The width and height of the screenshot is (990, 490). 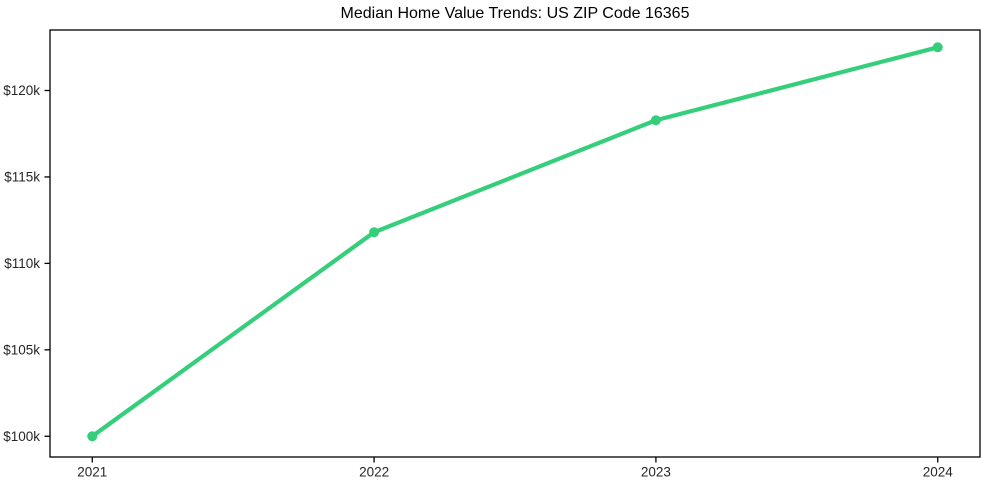 What do you see at coordinates (656, 472) in the screenshot?
I see `x-tick-label: 2023` at bounding box center [656, 472].